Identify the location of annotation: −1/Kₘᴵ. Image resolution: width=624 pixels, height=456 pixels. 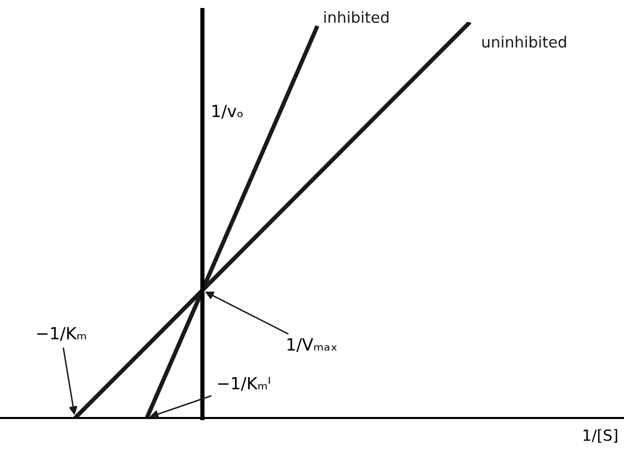
(244, 384).